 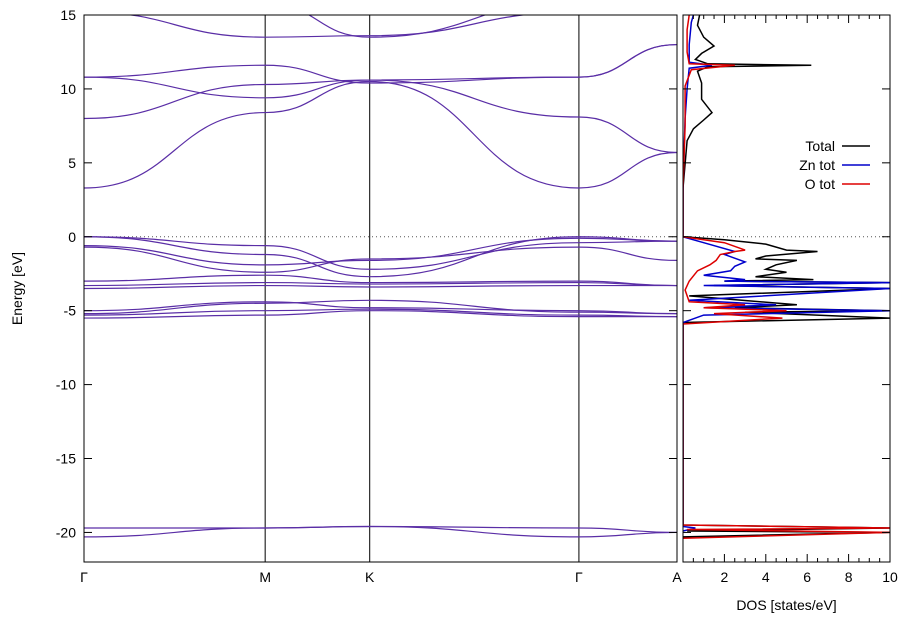 I want to click on kpoint-label: A, so click(x=677, y=577).